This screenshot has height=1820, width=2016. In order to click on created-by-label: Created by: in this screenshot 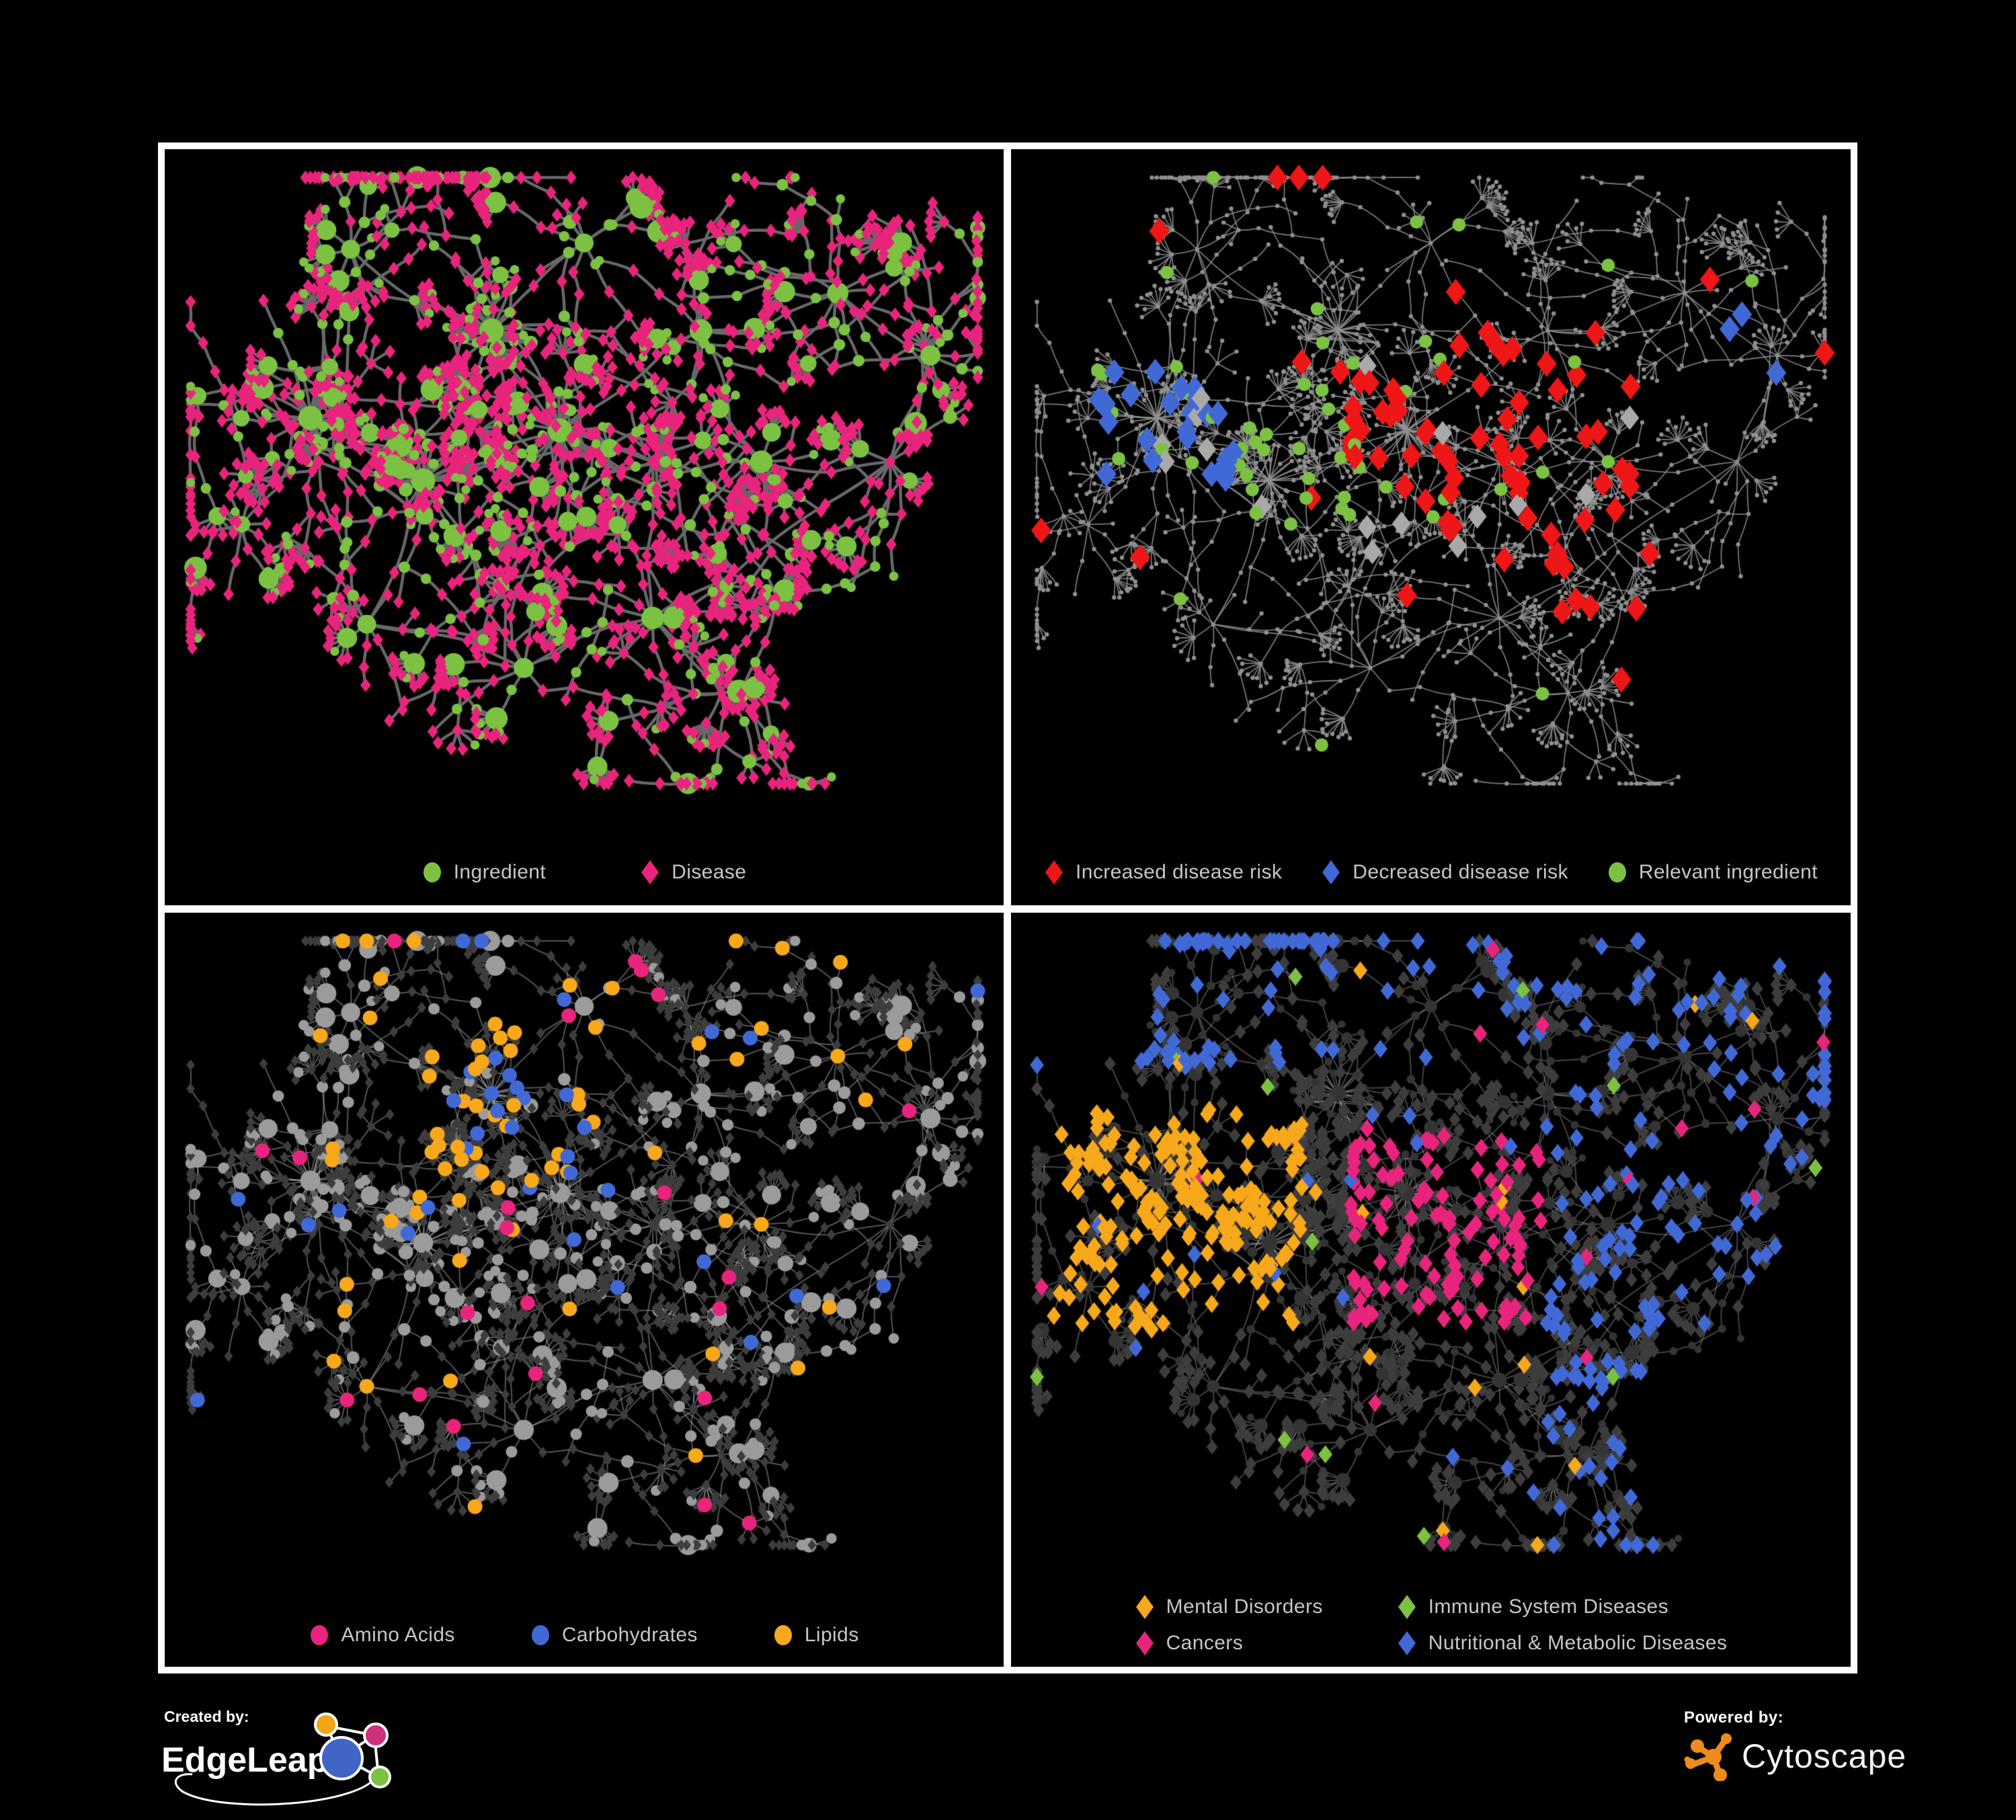, I will do `click(206, 1716)`.